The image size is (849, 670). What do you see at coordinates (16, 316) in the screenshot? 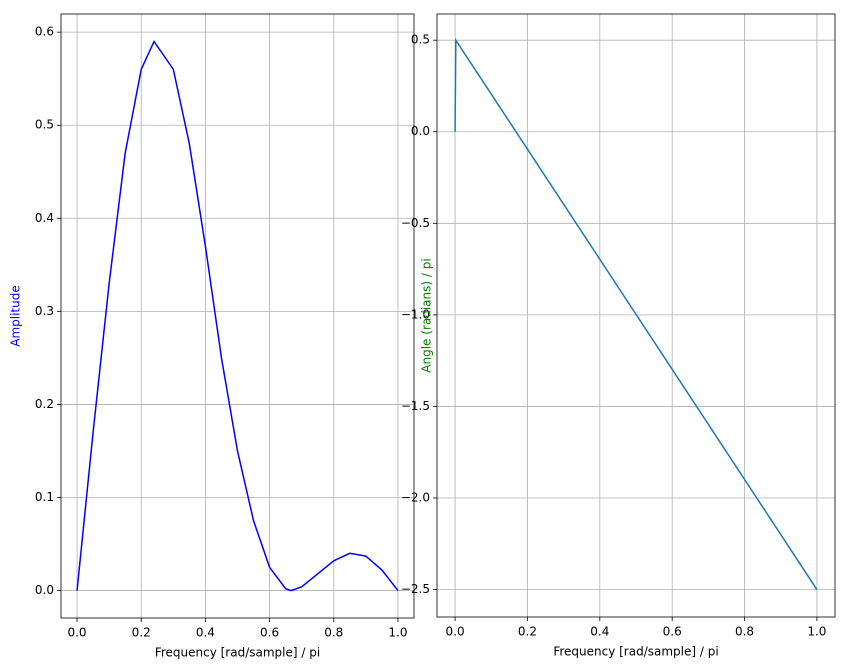
I see `y-axis-label: Amplitude` at bounding box center [16, 316].